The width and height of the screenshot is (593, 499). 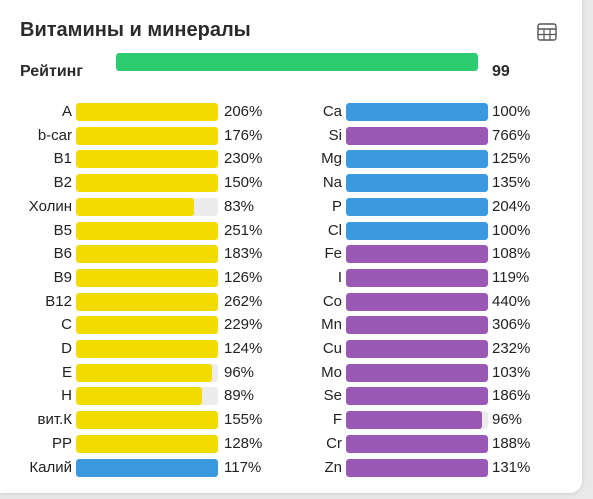 What do you see at coordinates (331, 159) in the screenshot?
I see `nutrient-label: Mg` at bounding box center [331, 159].